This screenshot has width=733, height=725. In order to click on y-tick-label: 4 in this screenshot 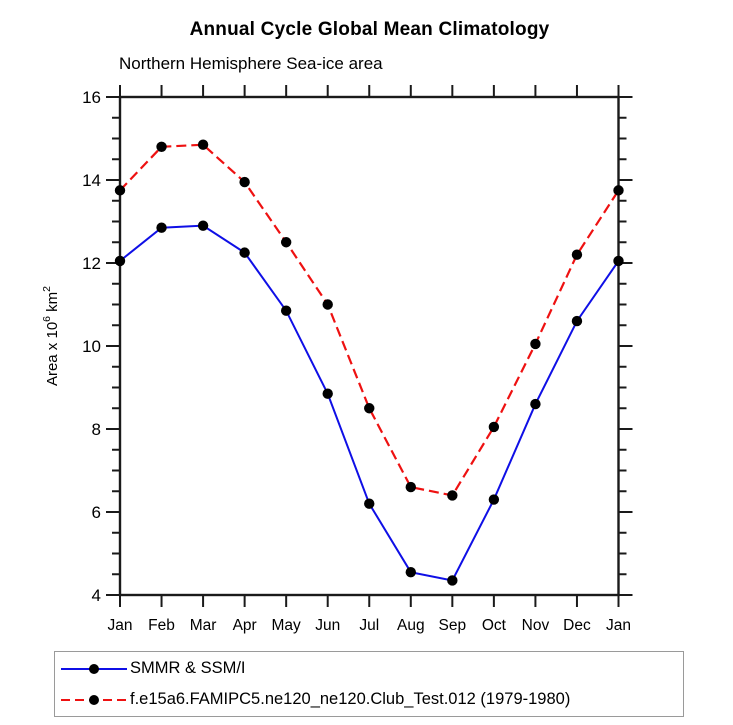, I will do `click(96, 595)`.